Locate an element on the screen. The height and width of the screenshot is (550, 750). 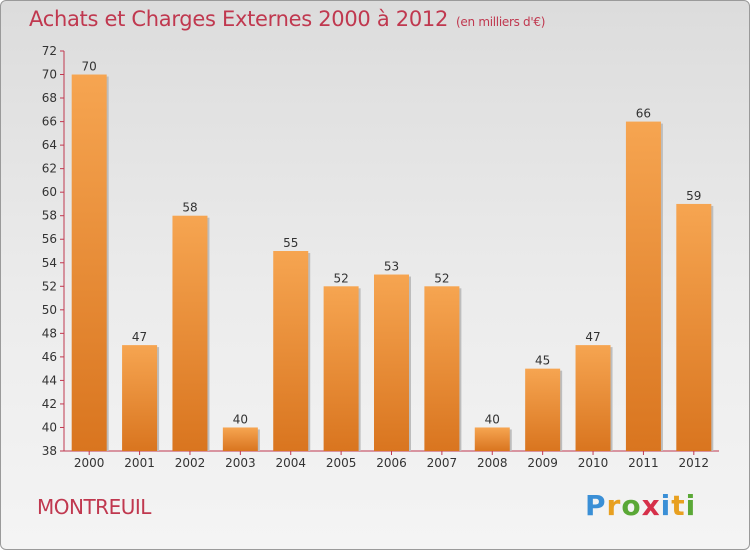
y-tick-label: 44 is located at coordinates (49, 380).